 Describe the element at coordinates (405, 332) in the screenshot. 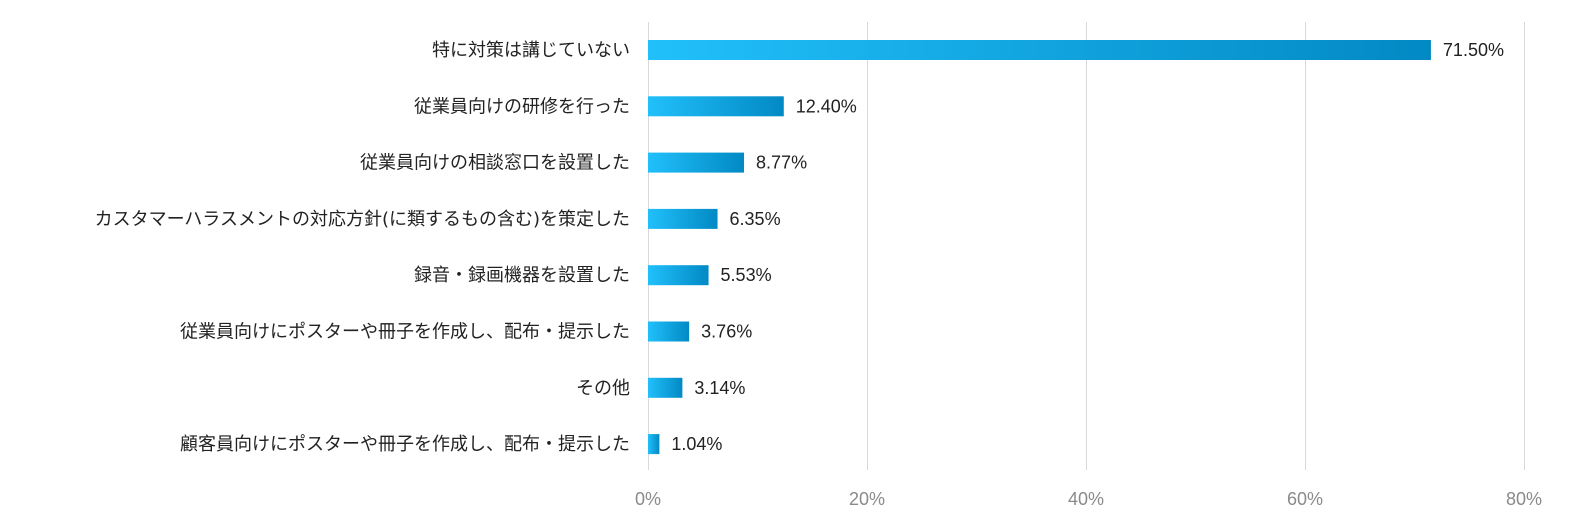

I see `category-label: 従業員向けにポスターや冊子を作成し、配布・提示した` at that location.